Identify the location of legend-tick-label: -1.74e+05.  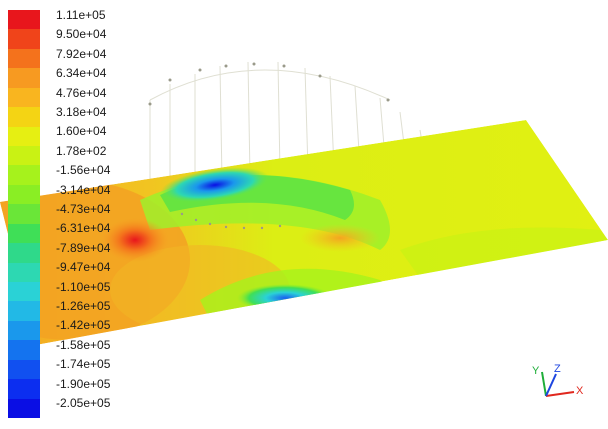
(83, 364).